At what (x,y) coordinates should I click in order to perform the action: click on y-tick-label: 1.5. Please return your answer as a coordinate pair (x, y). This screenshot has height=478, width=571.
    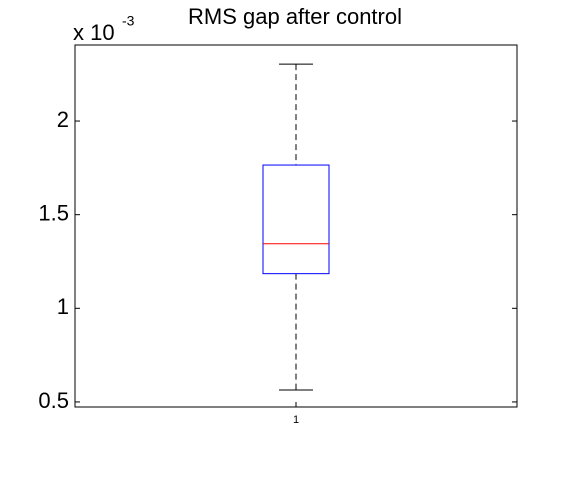
    Looking at the image, I should click on (53, 212).